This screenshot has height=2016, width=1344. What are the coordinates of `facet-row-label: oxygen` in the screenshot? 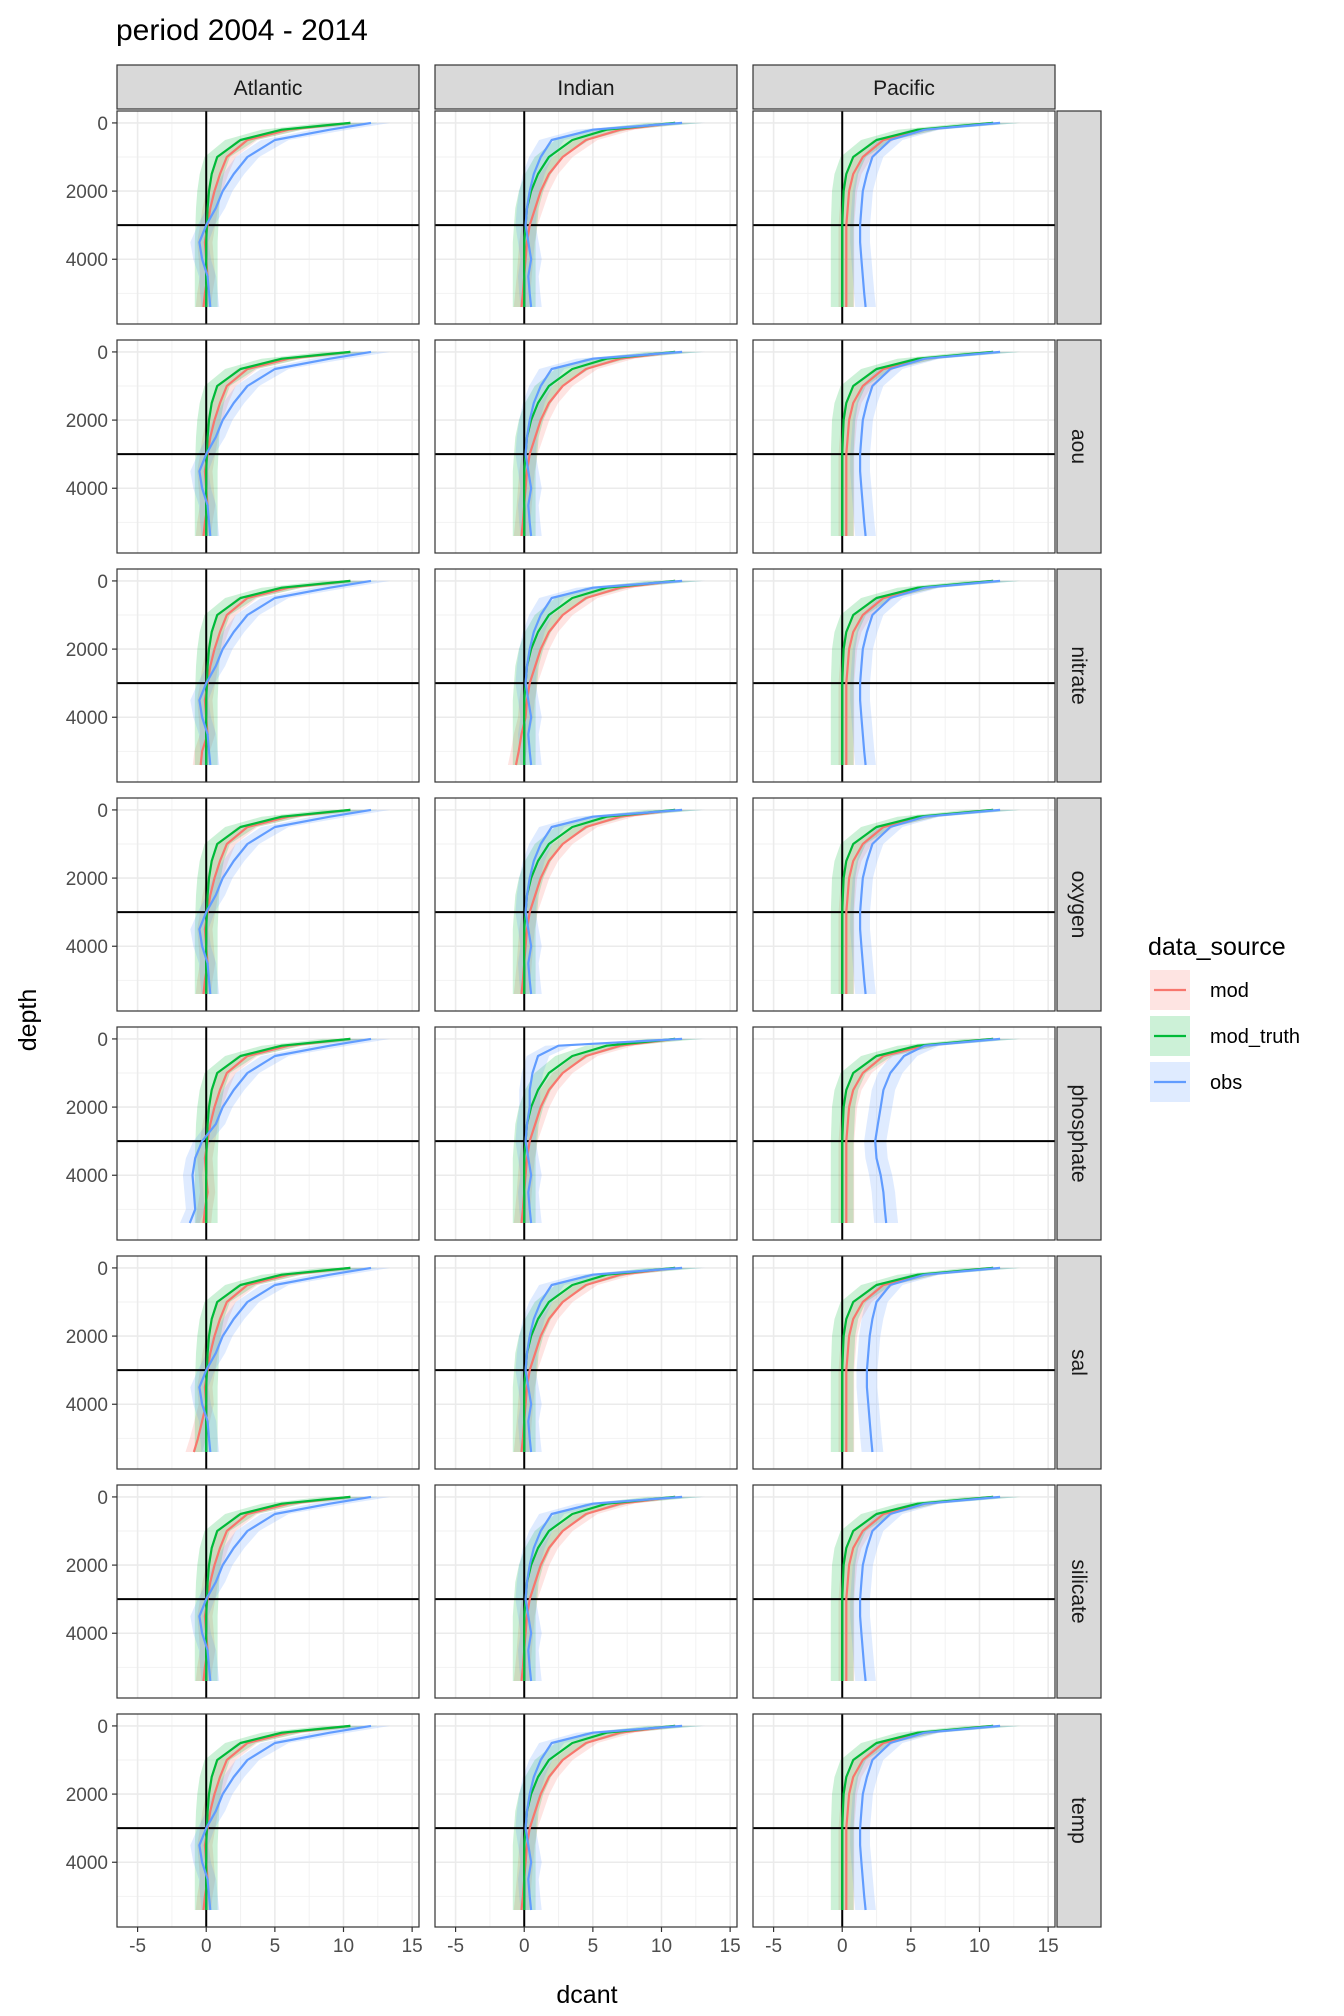 It's located at (1078, 905).